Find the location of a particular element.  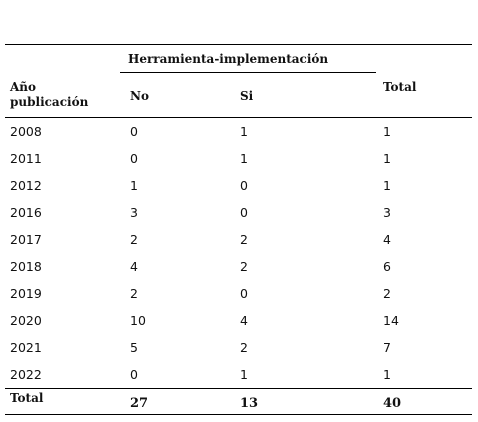

cell: 7 is located at coordinates (387, 347).